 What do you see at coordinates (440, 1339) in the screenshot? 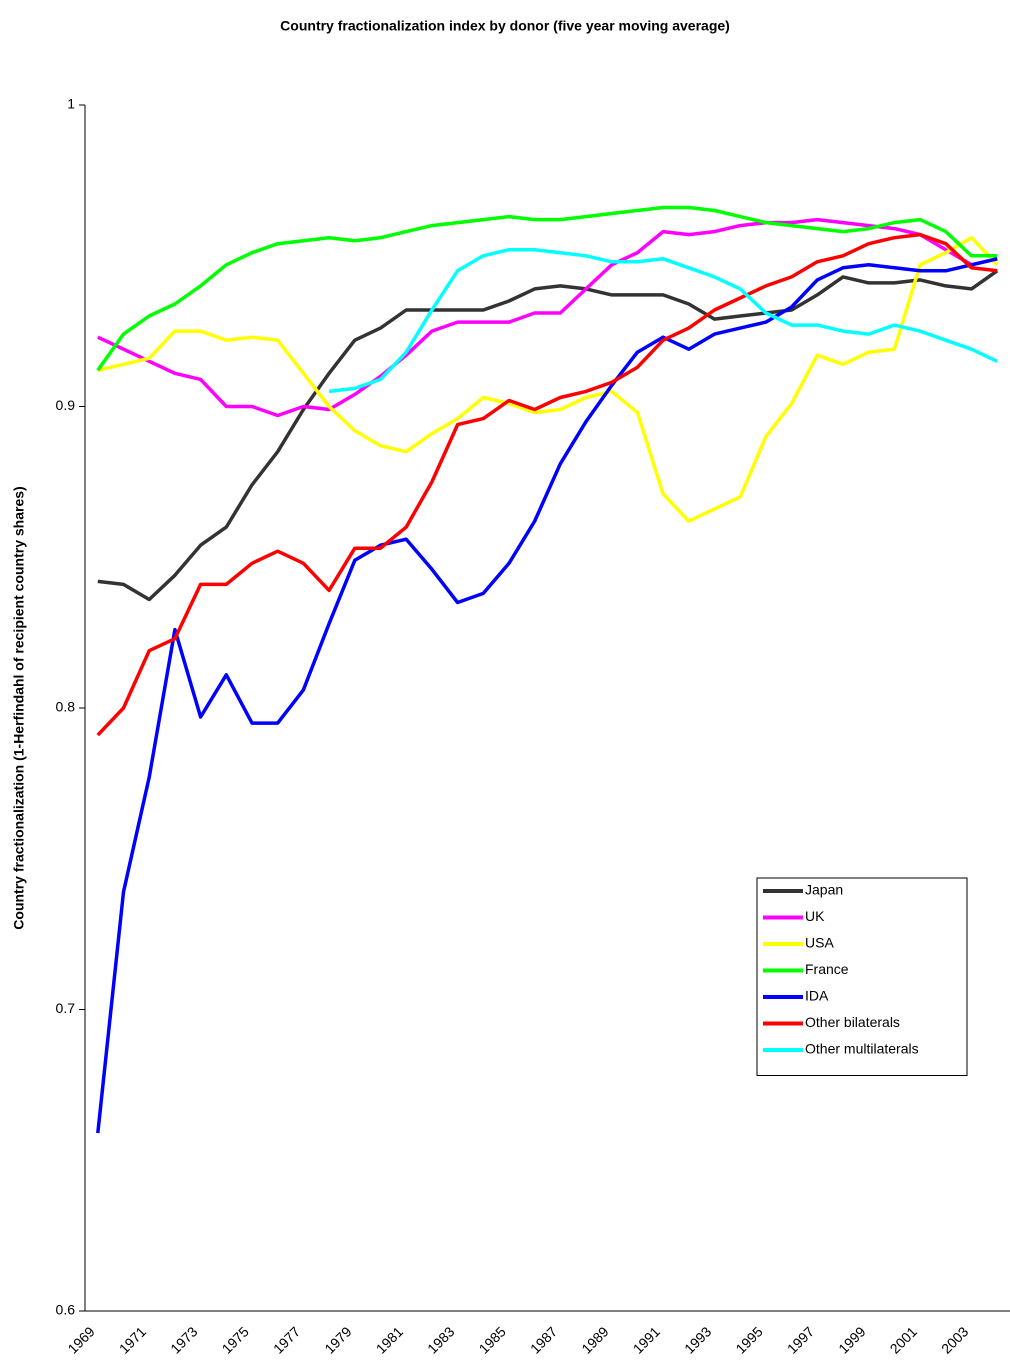
I see `x-tick-label: 1983` at bounding box center [440, 1339].